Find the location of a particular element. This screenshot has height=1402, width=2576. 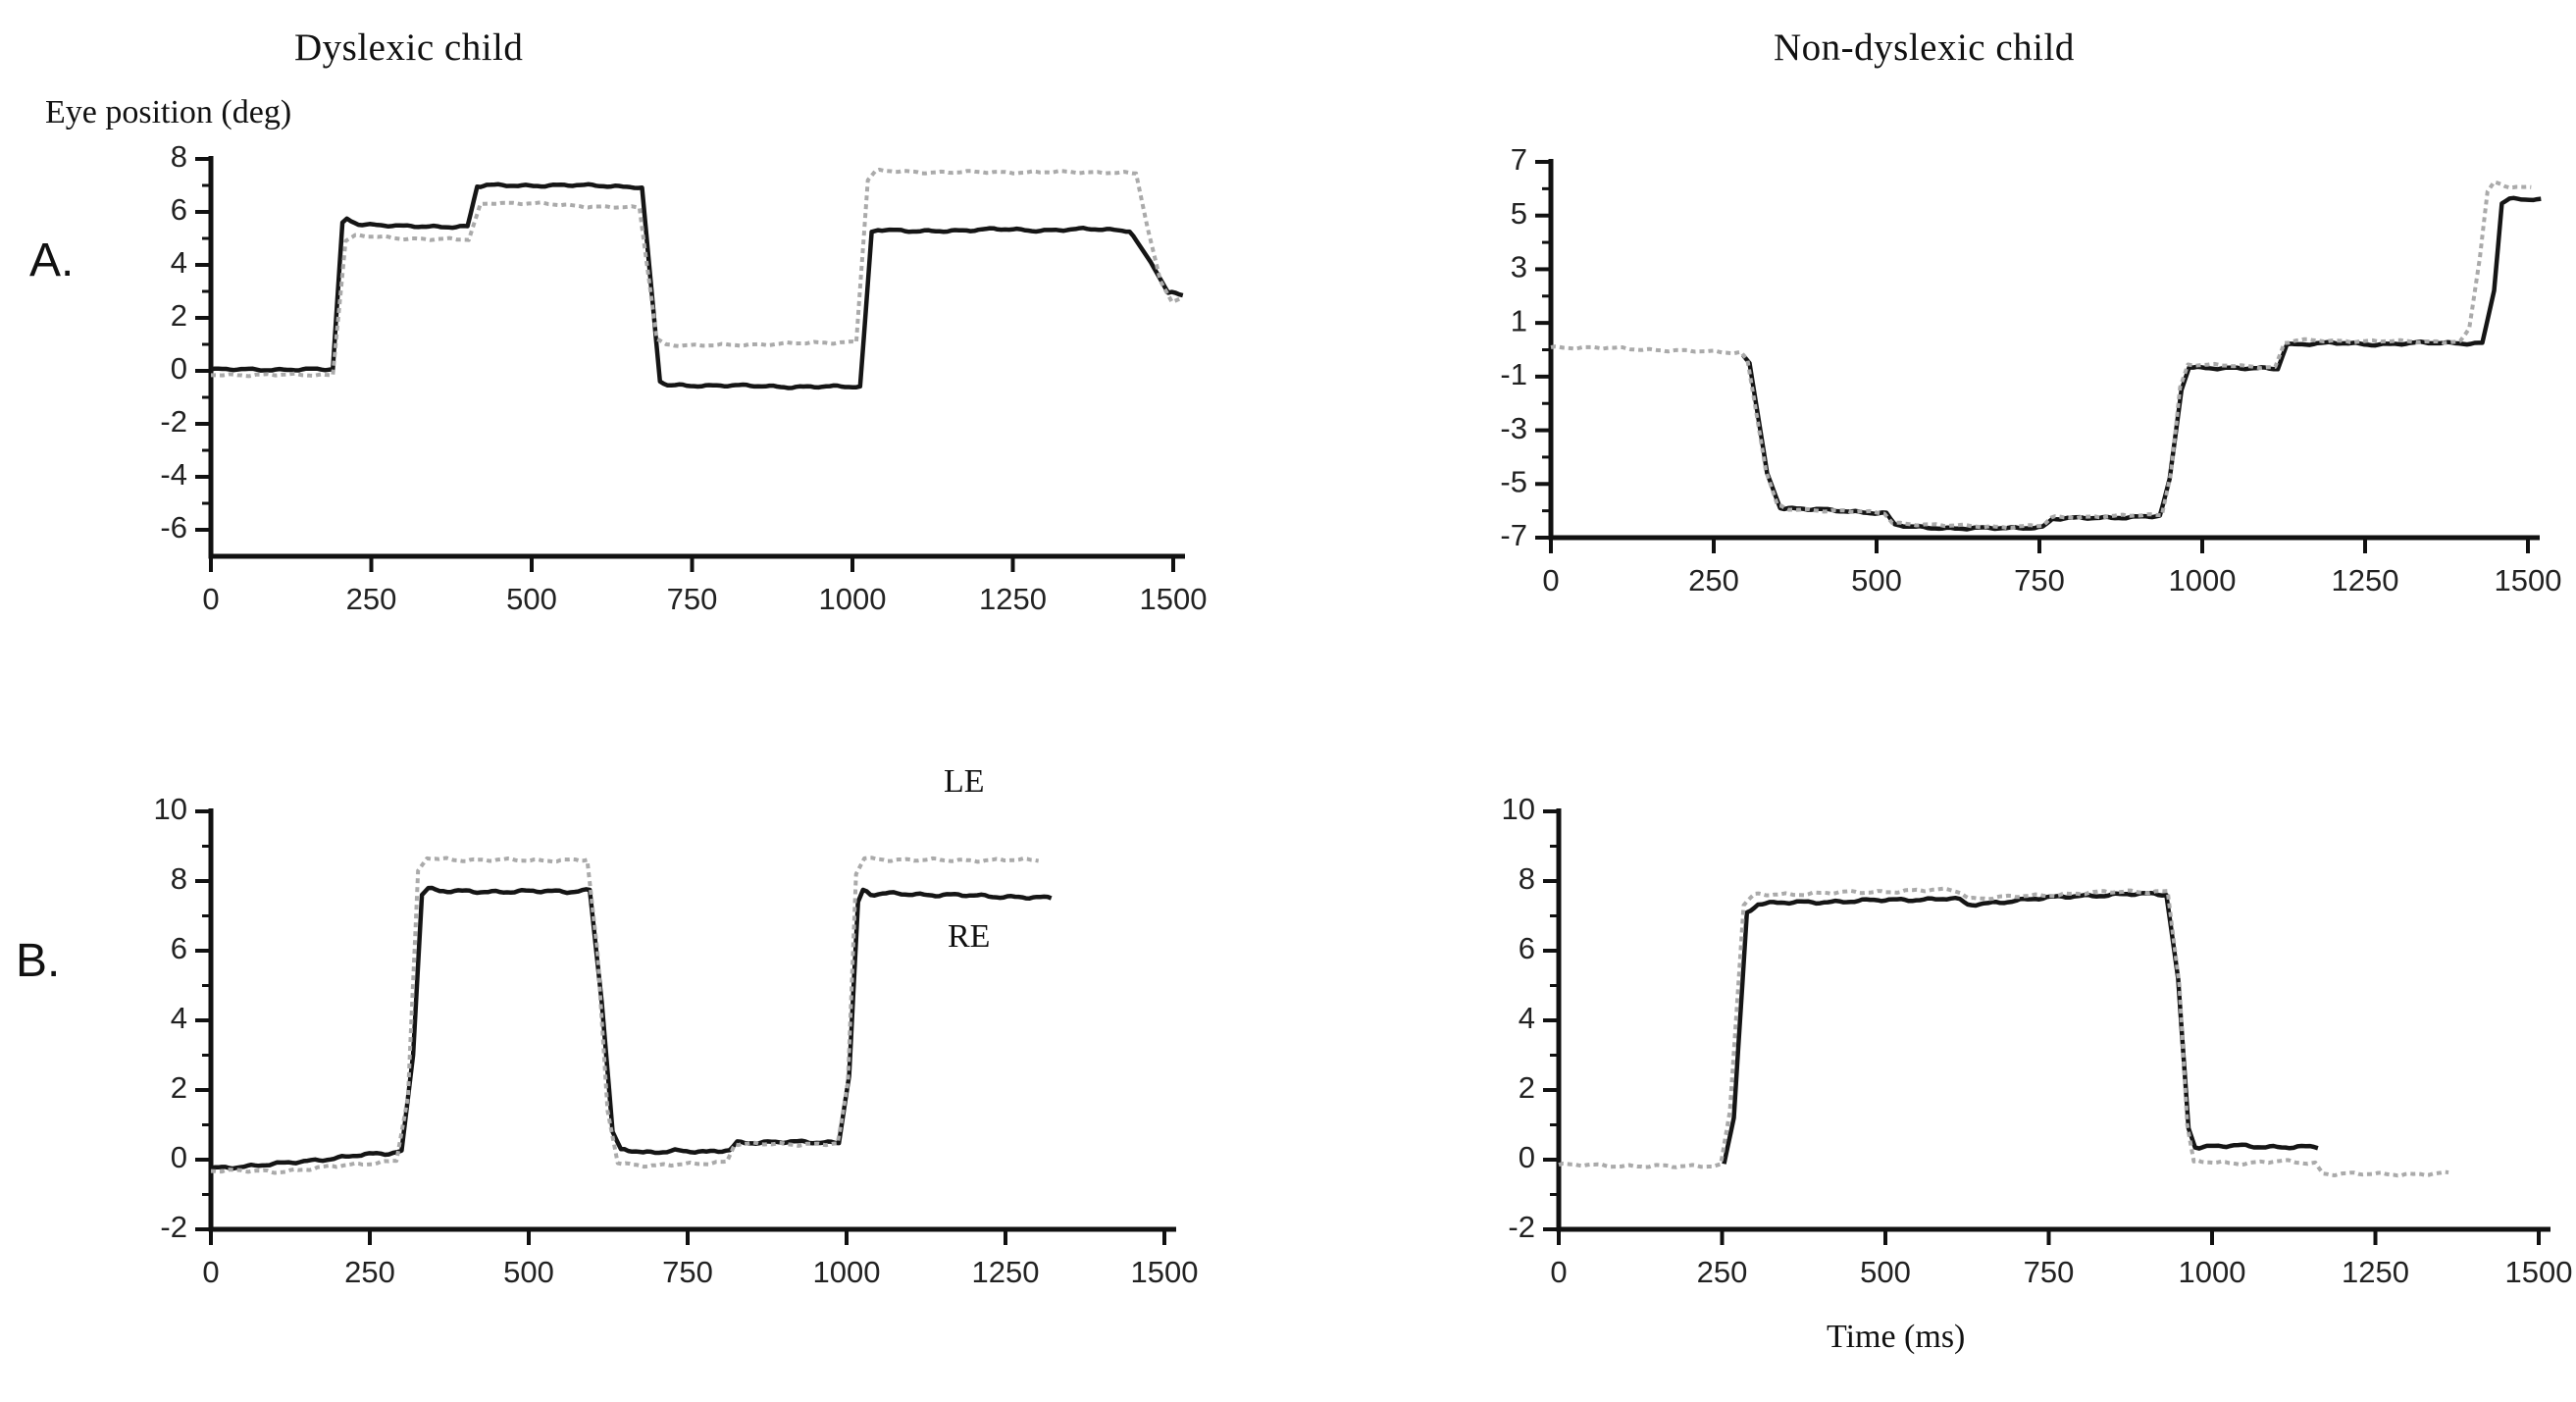

panel-b-dyslexic-le-trace is located at coordinates (625, 1015).